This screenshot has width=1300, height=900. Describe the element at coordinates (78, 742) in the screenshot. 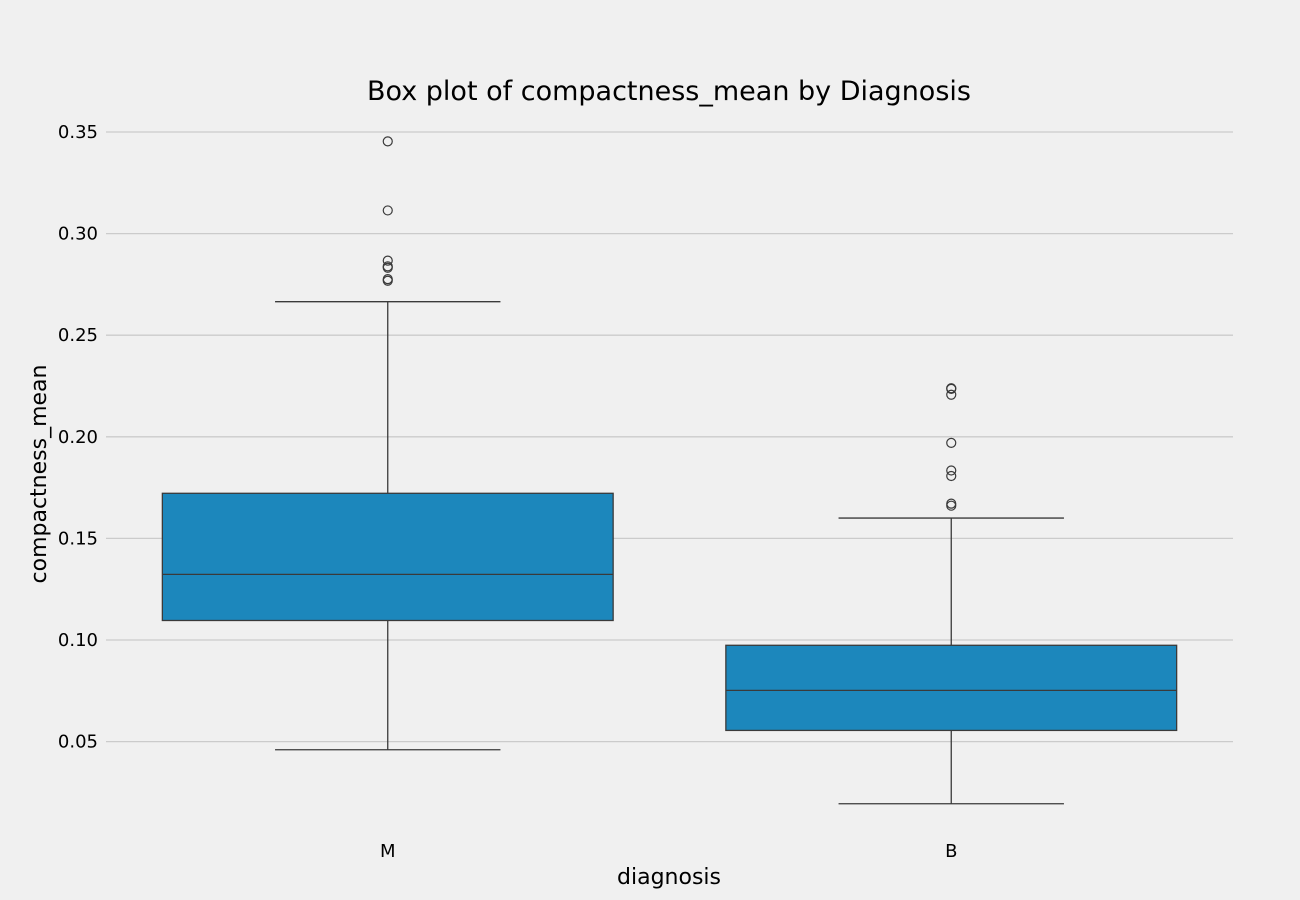

I see `y-tick-label: 0.05` at that location.